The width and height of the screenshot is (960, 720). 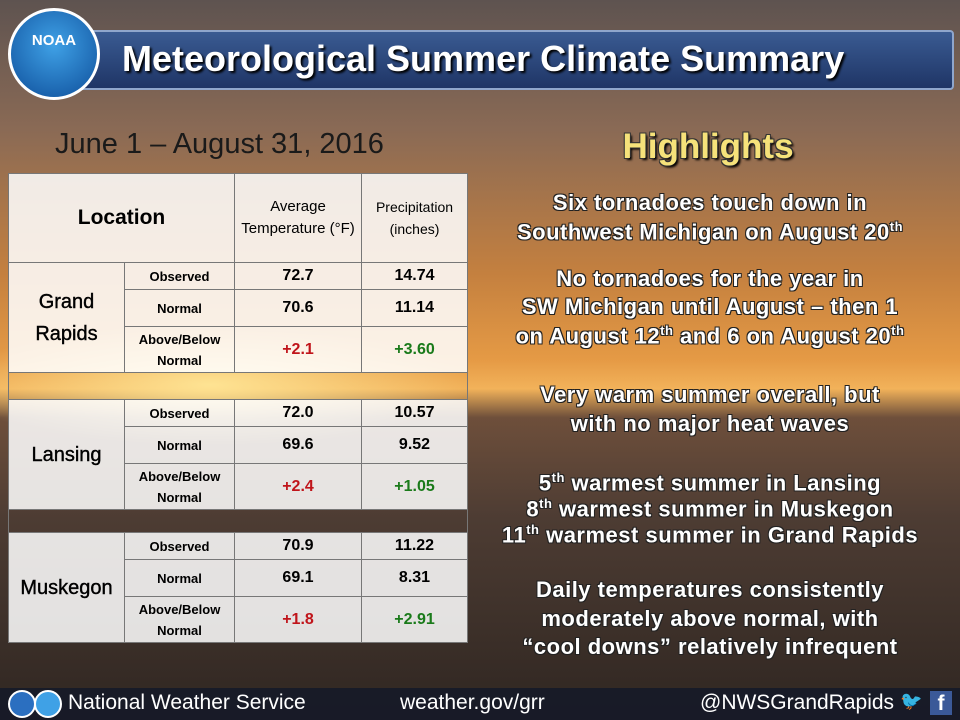 I want to click on data-row: Above/Below Normal +2.1 +3.60, so click(x=238, y=349).